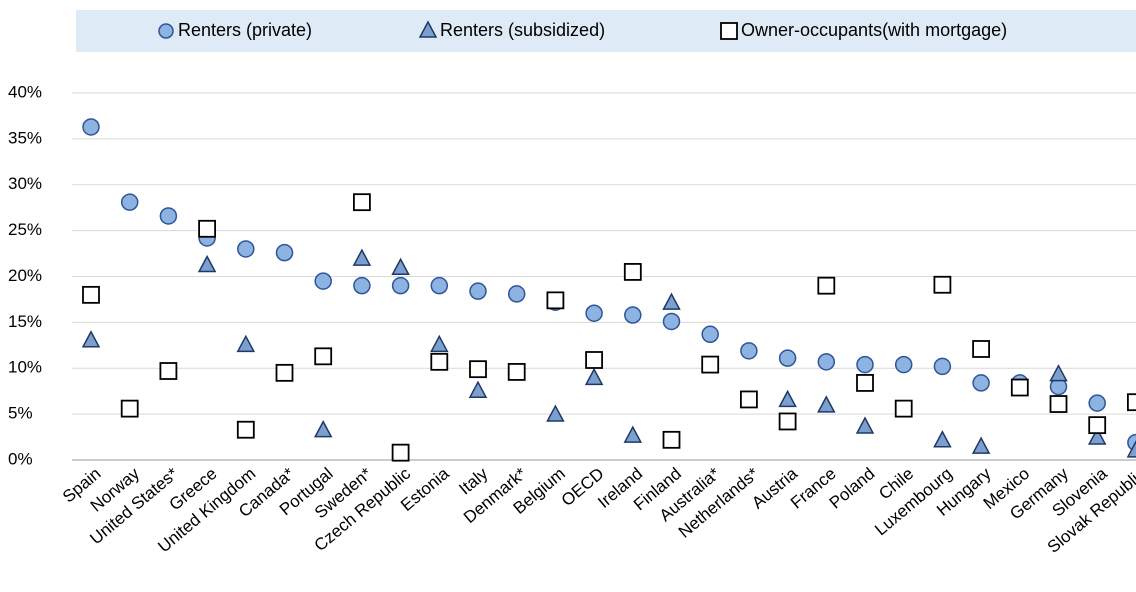 The height and width of the screenshot is (592, 1136). Describe the element at coordinates (874, 30) in the screenshot. I see `legend-label: Owner-occupants(with mortgage)` at that location.